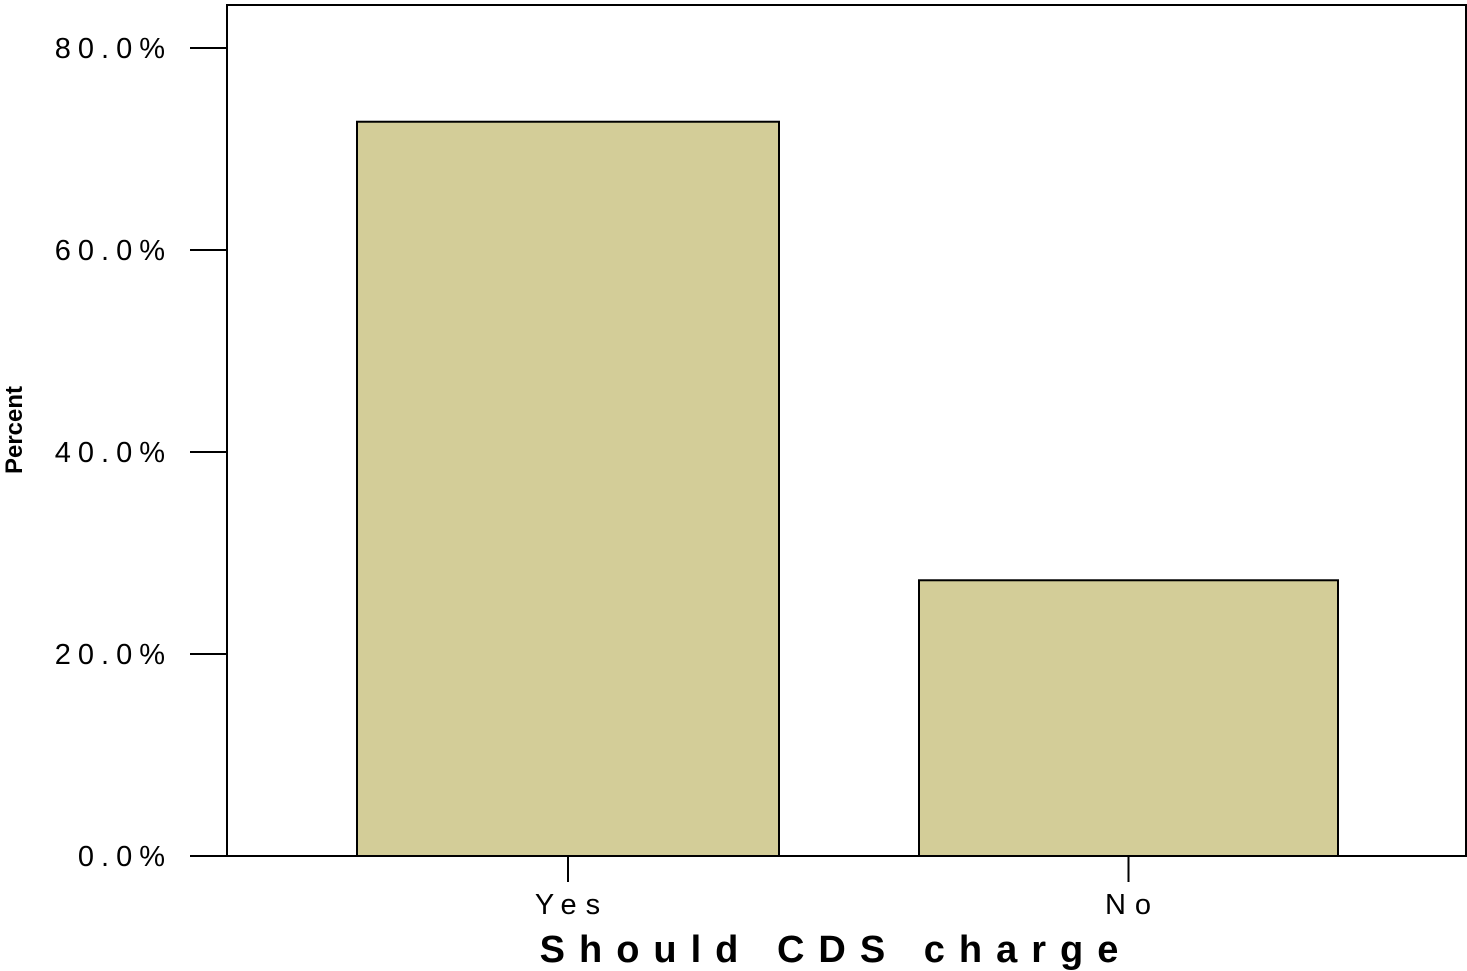 This screenshot has height=971, width=1467. What do you see at coordinates (113, 655) in the screenshot?
I see `y-tick-label: 20.0%` at bounding box center [113, 655].